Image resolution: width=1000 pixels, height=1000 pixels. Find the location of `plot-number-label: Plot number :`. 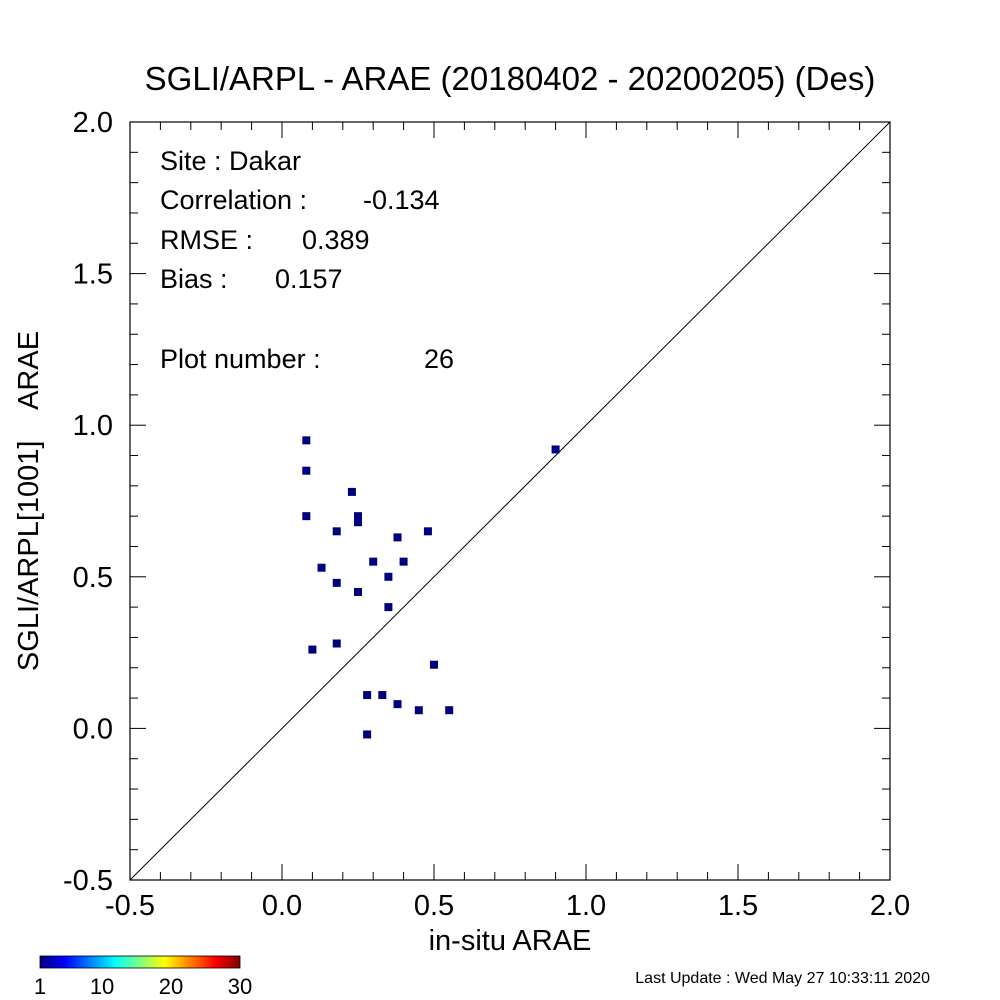

plot-number-label: Plot number : is located at coordinates (240, 359).